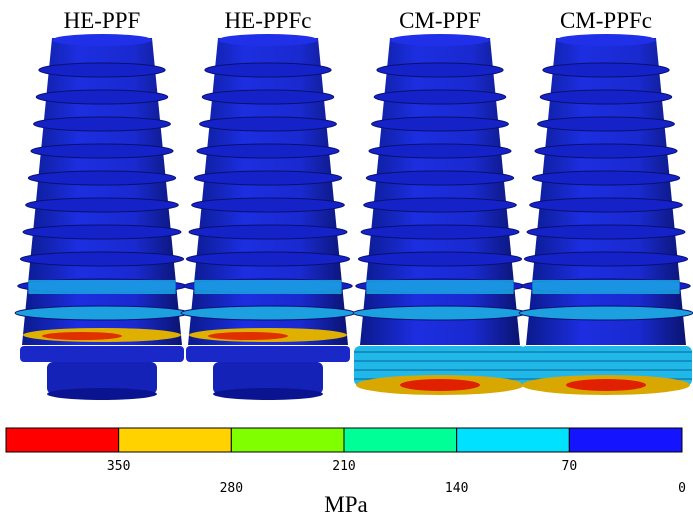 Image resolution: width=693 pixels, height=526 pixels. I want to click on colorbar-tick-label: 70, so click(570, 466).